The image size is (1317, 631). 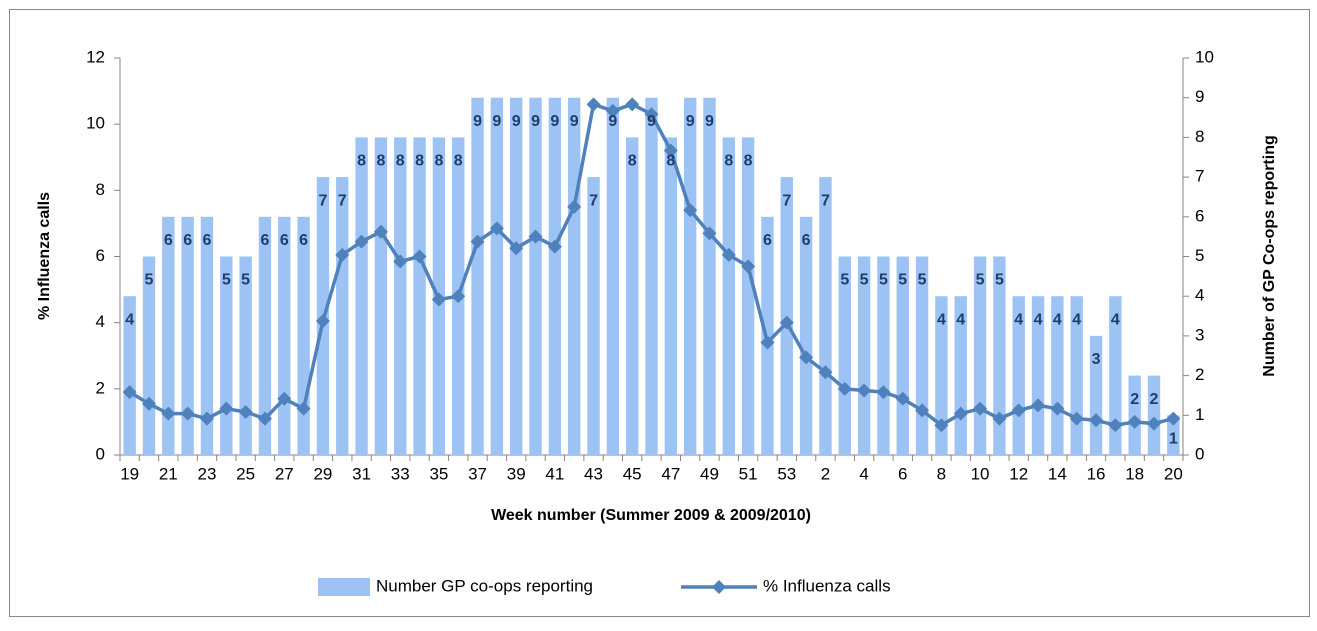 What do you see at coordinates (129, 473) in the screenshot?
I see `x-tick-label: 19` at bounding box center [129, 473].